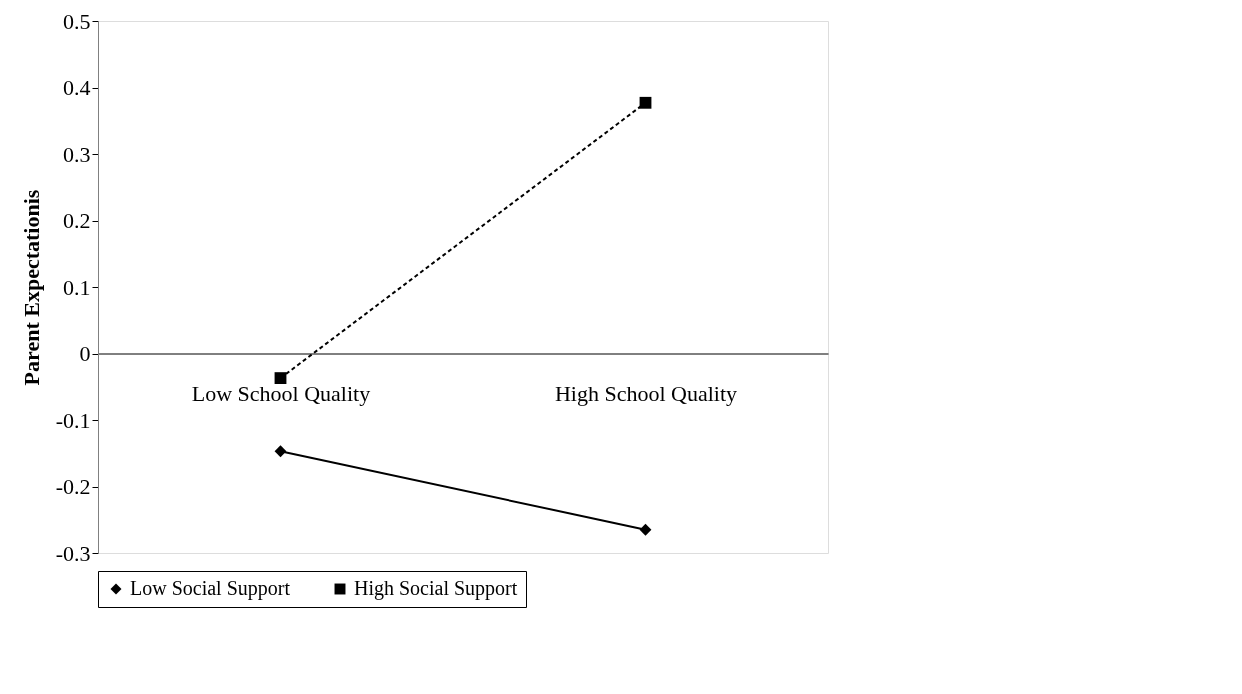 The height and width of the screenshot is (694, 1242). Describe the element at coordinates (77, 287) in the screenshot. I see `y-tick-label: 0.1` at that location.